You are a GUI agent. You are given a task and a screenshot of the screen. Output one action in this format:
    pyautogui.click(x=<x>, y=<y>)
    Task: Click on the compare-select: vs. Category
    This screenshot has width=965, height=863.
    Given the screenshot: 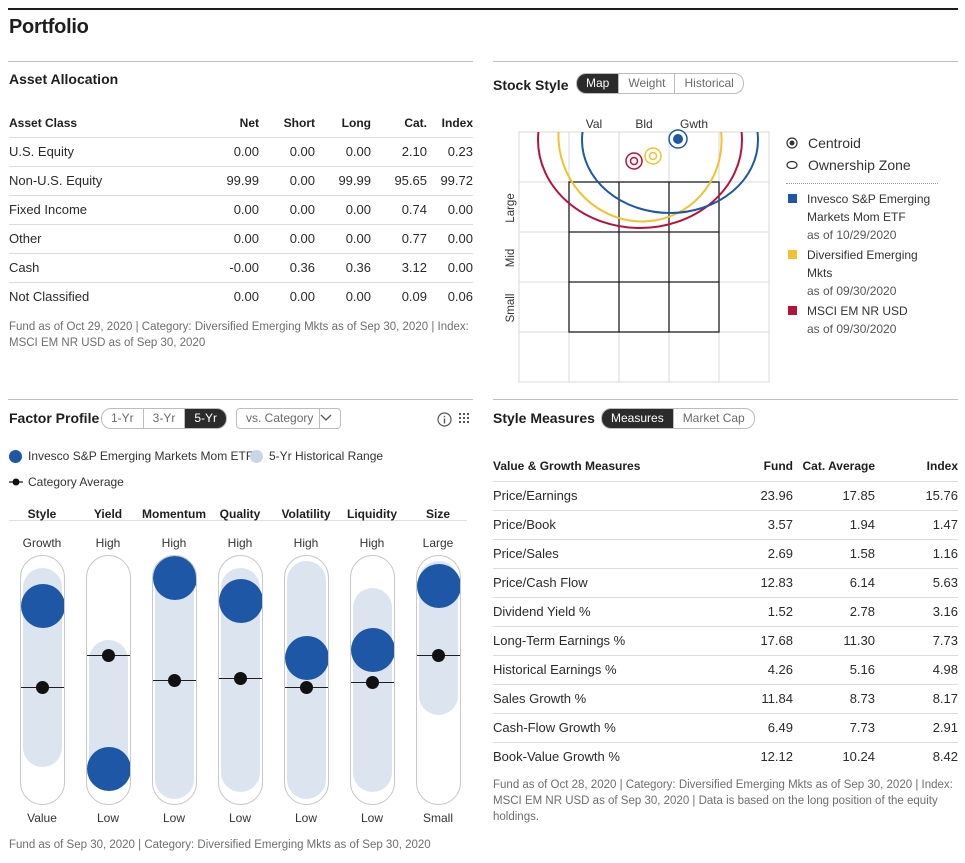 What is the action you would take?
    pyautogui.click(x=289, y=418)
    